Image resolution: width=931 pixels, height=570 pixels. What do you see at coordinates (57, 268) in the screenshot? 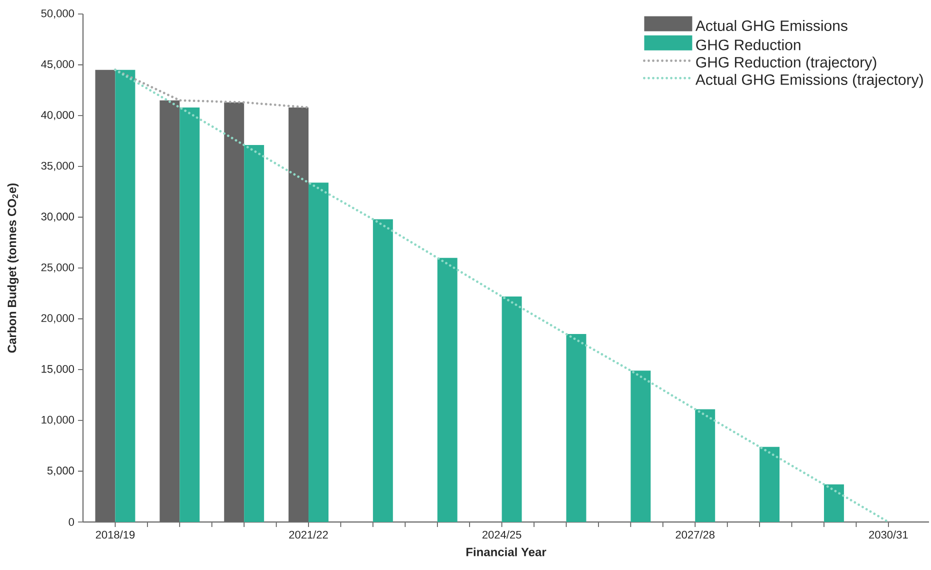
I see `y-tick-label: 25,000` at bounding box center [57, 268].